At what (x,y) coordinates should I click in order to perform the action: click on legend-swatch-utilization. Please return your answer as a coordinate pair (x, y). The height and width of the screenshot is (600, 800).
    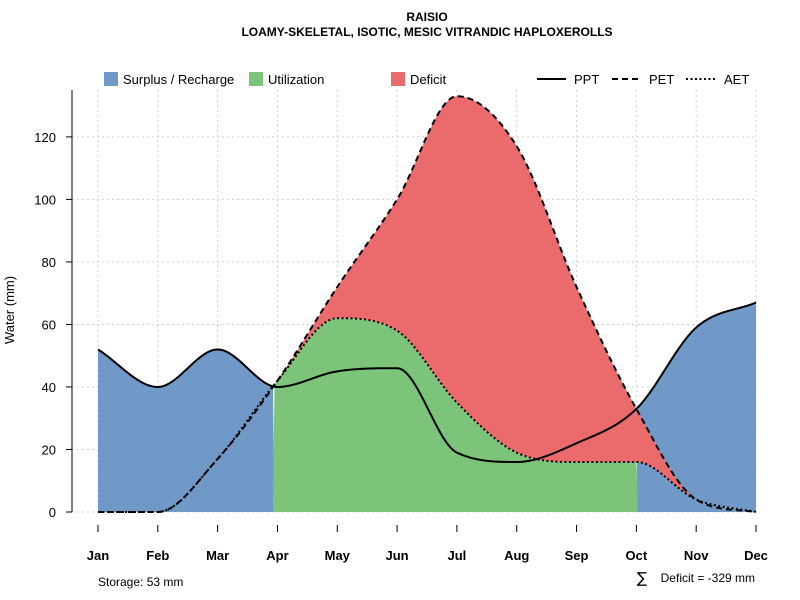
    Looking at the image, I should click on (256, 79).